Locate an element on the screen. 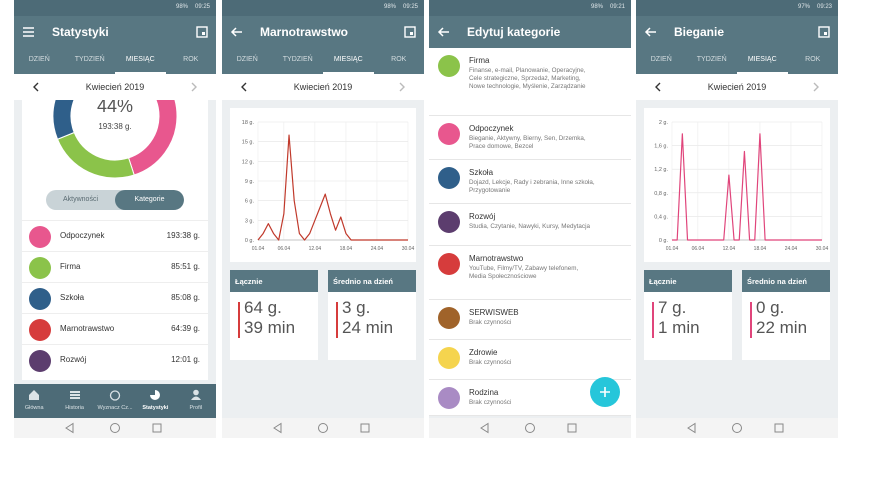  category-row: Odpoczynek 193:38 g. is located at coordinates (115, 235).